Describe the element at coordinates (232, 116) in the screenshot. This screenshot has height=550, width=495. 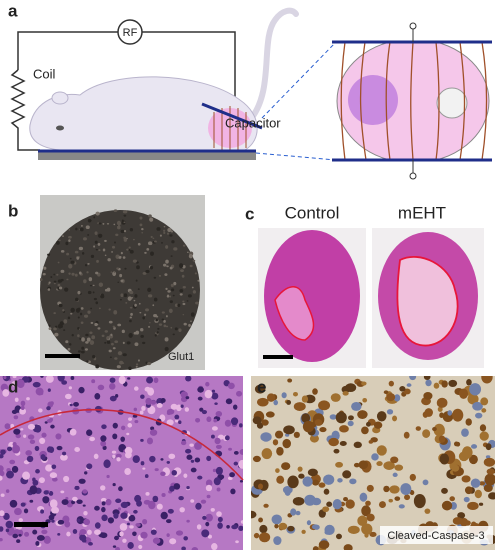
I see `capacitor-plate` at that location.